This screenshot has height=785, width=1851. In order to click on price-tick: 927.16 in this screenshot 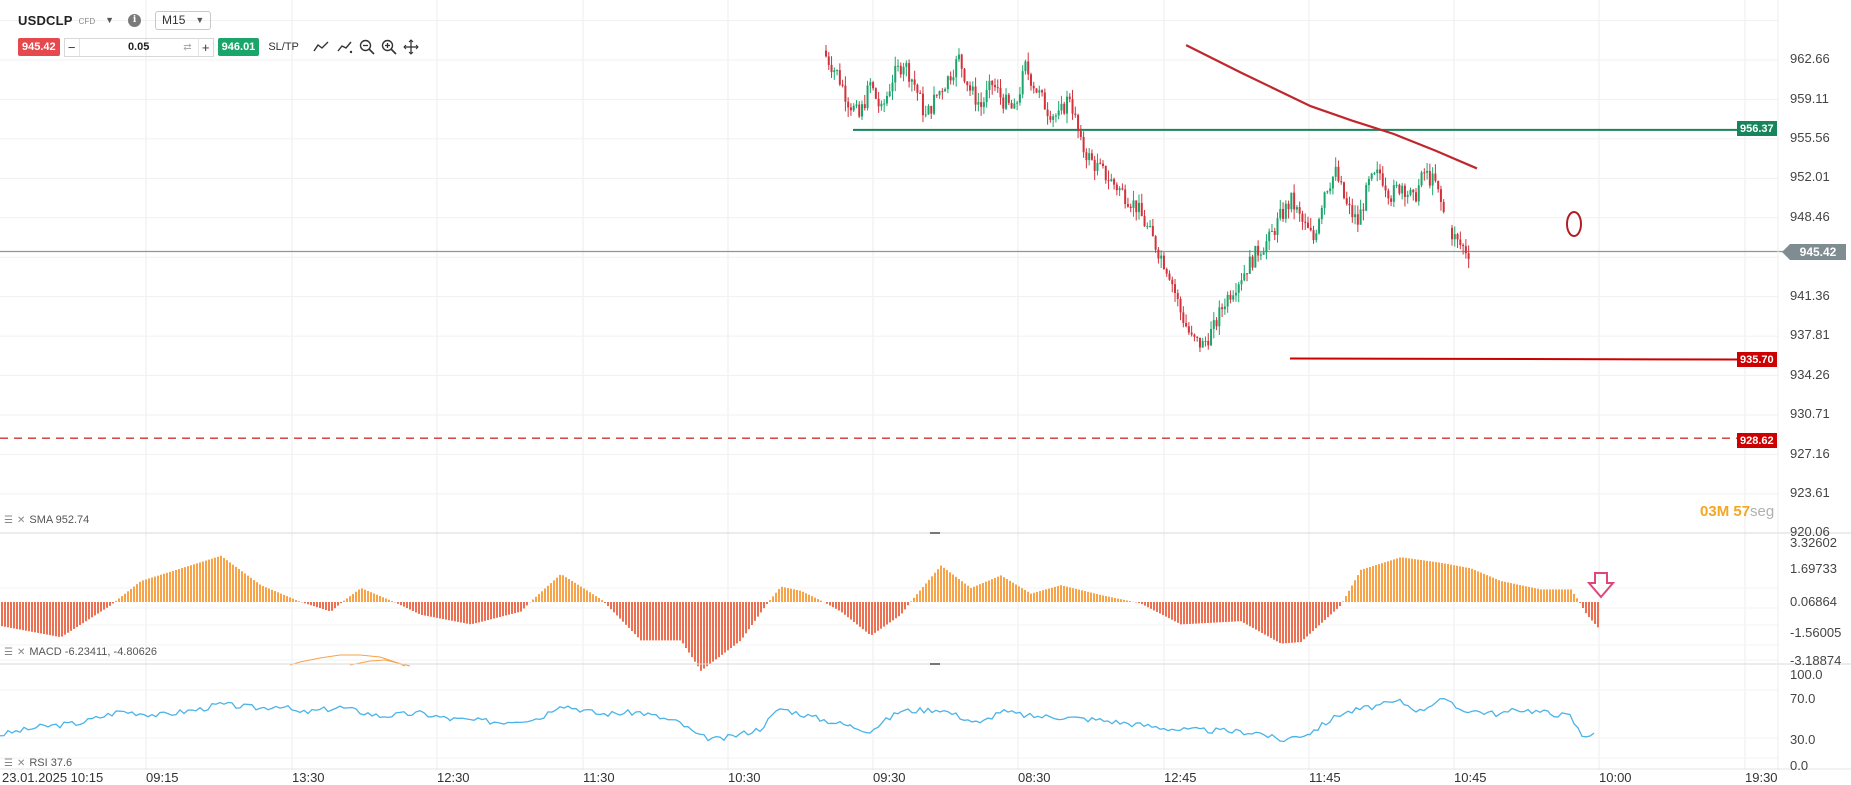, I will do `click(1810, 453)`.